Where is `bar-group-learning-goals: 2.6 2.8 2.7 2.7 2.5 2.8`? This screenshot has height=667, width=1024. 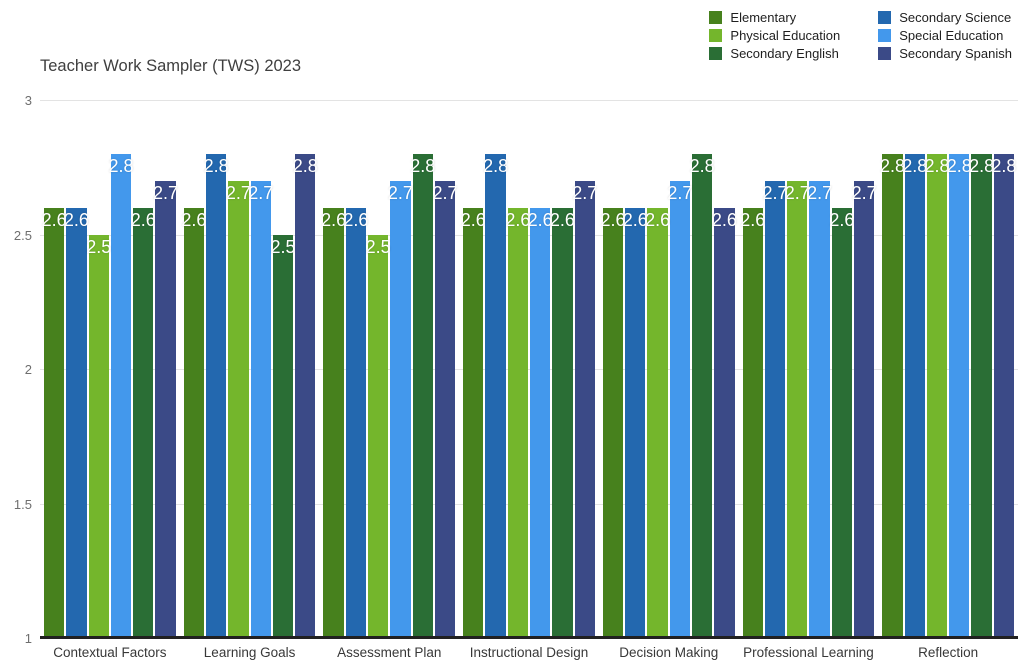 bar-group-learning-goals: 2.6 2.8 2.7 2.7 2.5 2.8 is located at coordinates (250, 369).